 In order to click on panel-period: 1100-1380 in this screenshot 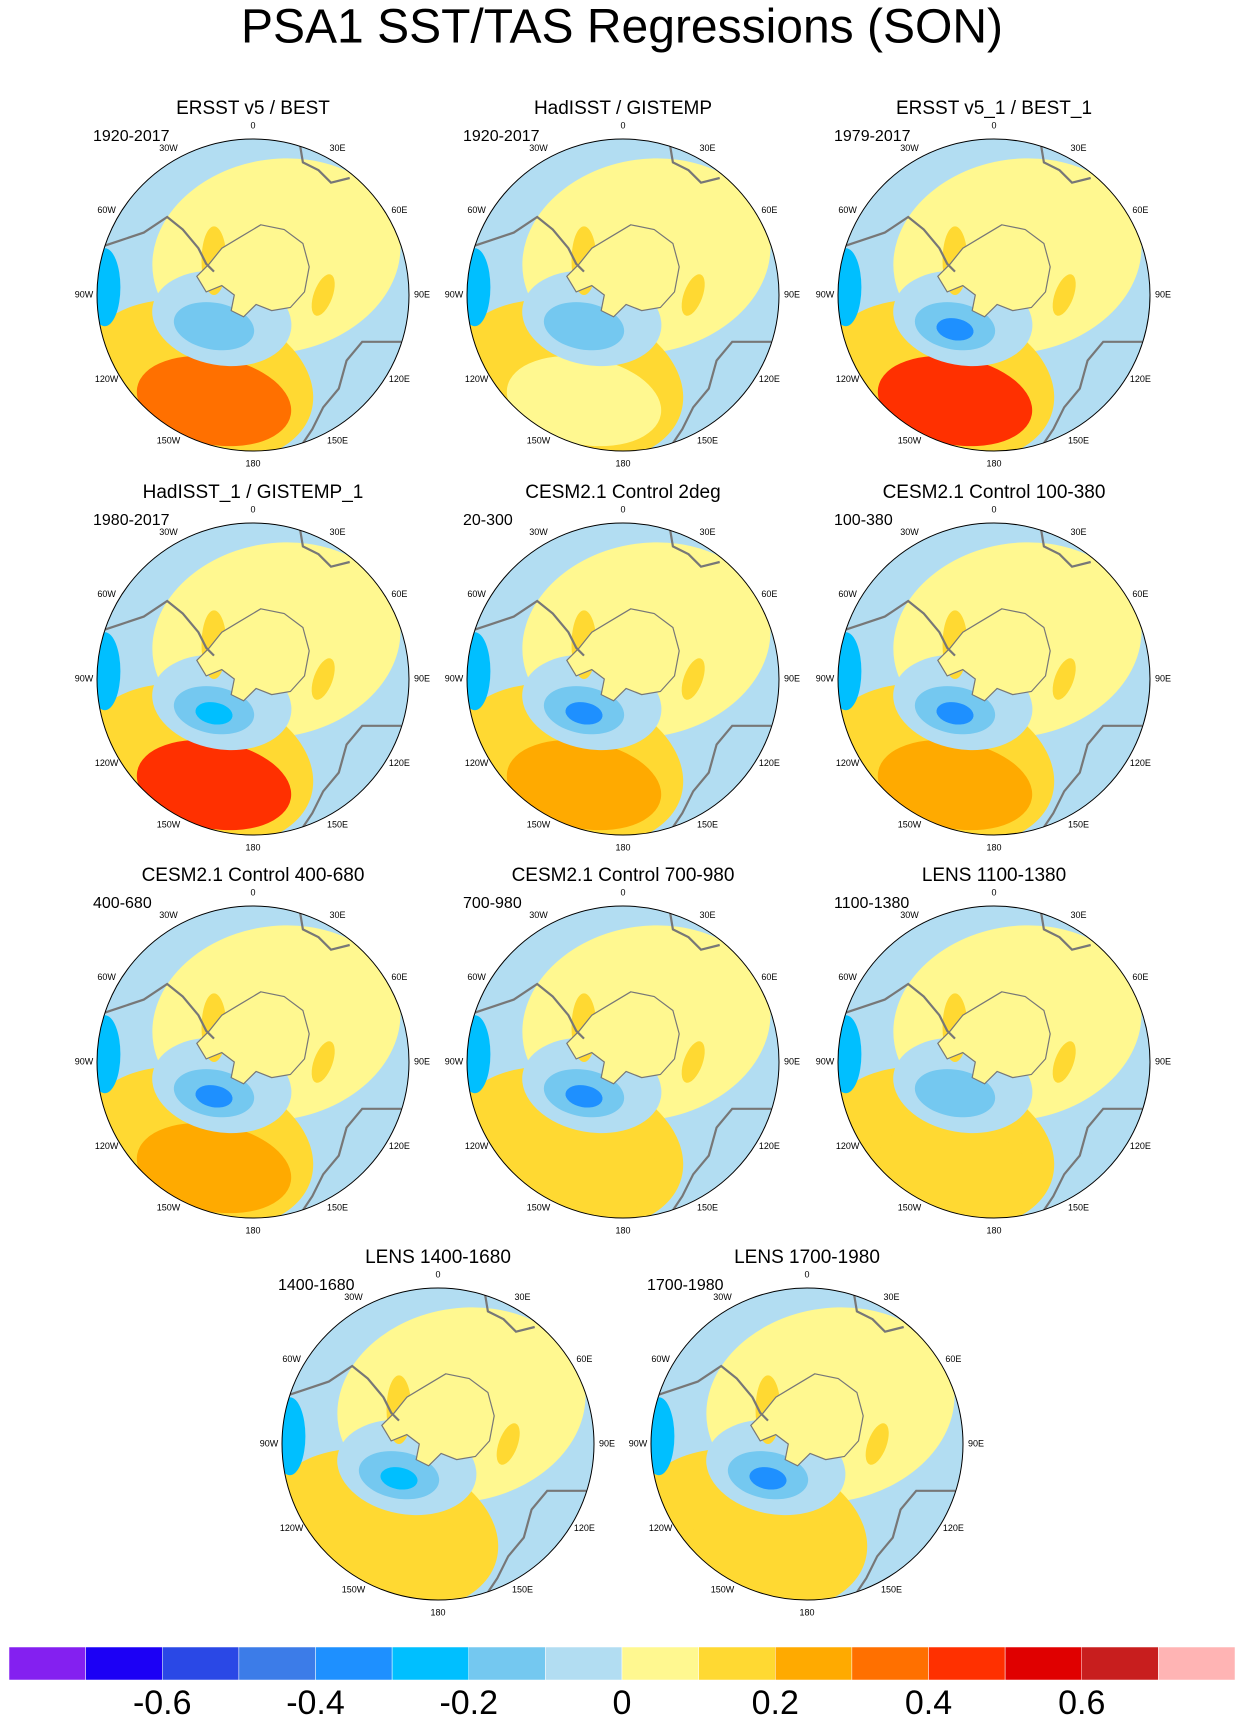, I will do `click(871, 903)`.